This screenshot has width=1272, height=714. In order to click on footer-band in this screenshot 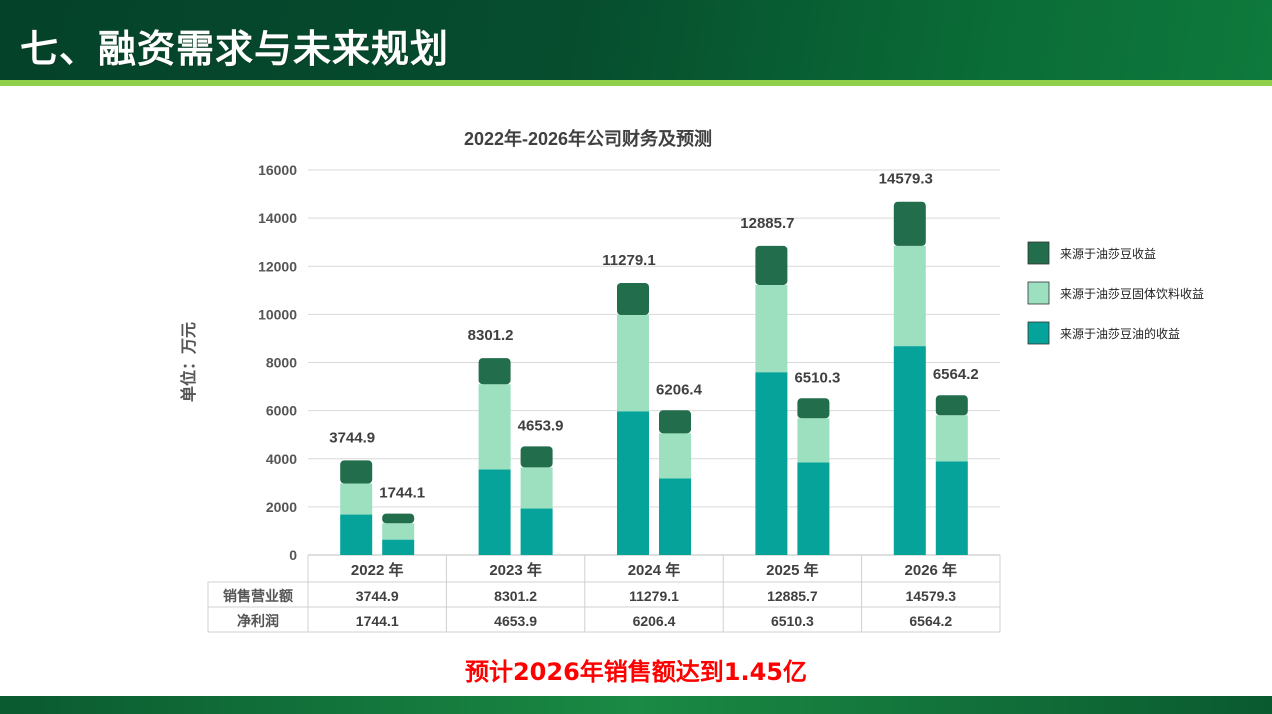, I will do `click(636, 705)`.